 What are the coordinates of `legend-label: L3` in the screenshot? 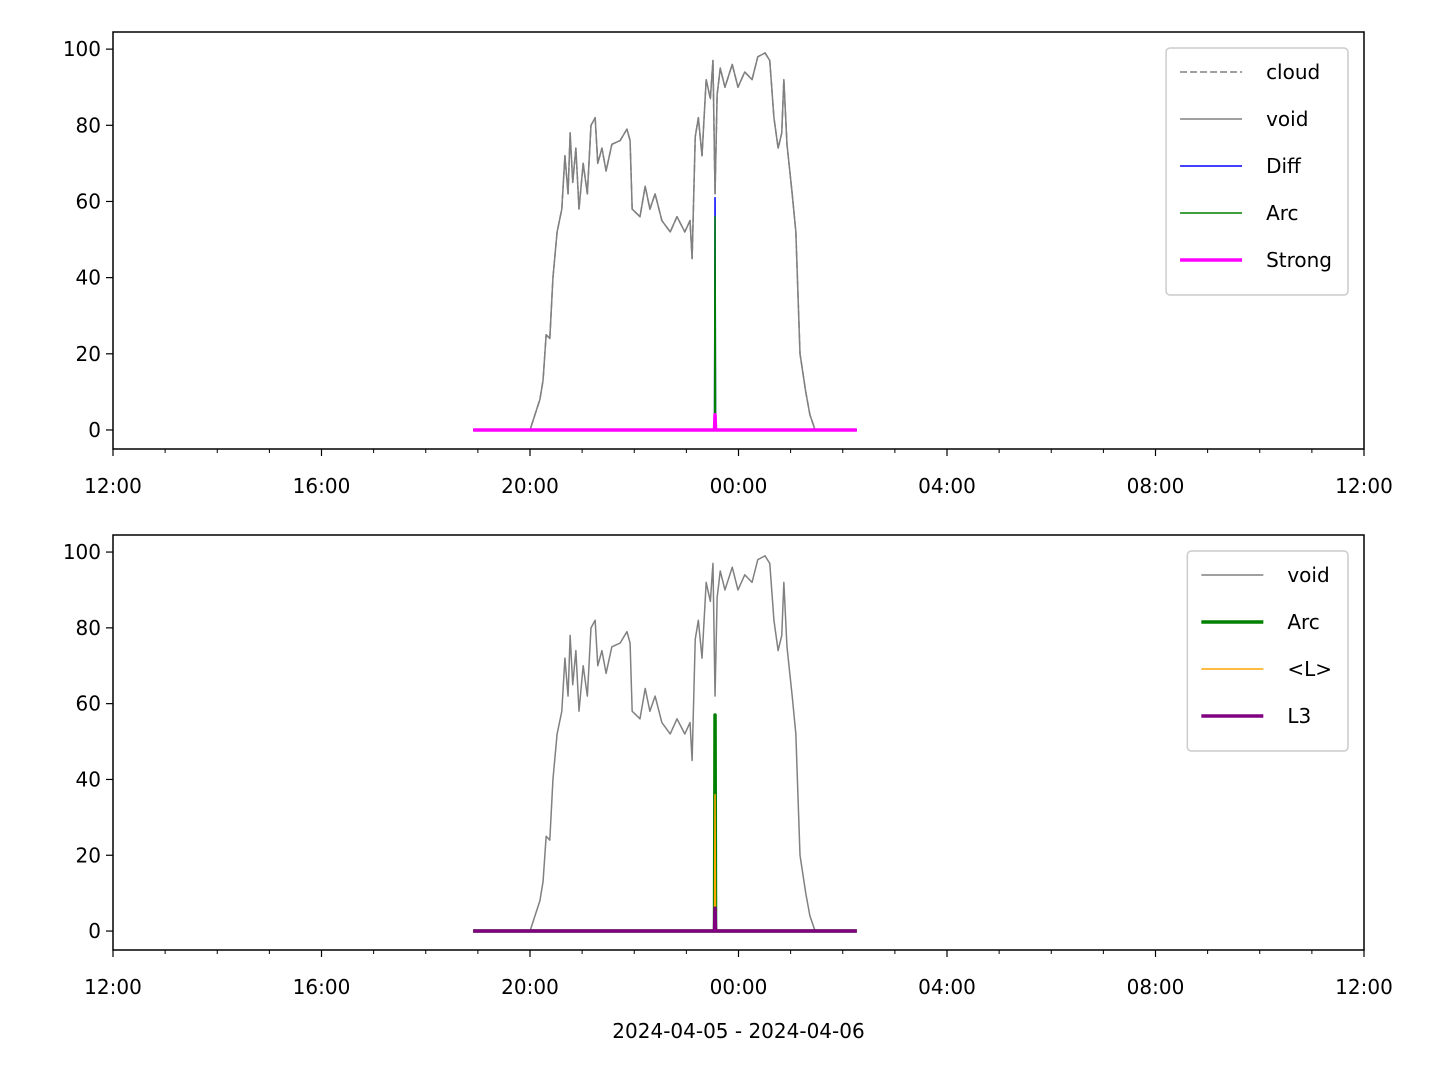 It's located at (1299, 716).